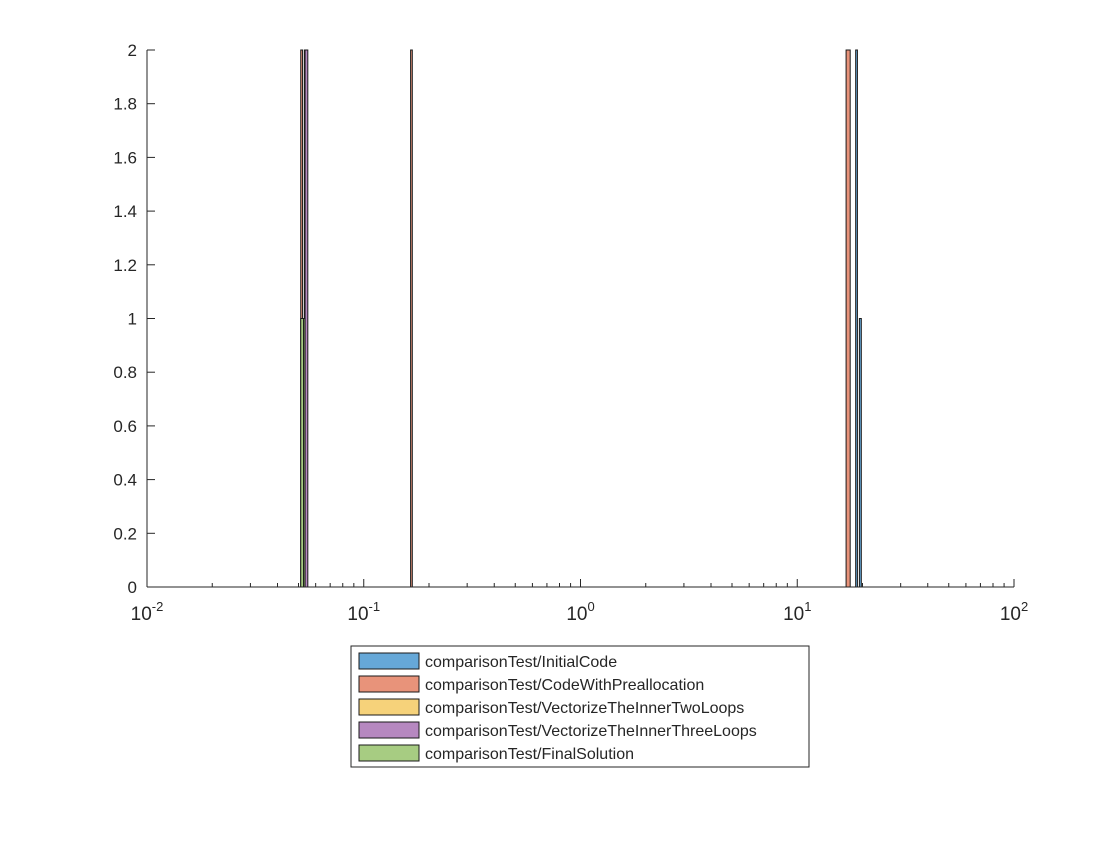 The image size is (1120, 845). What do you see at coordinates (125, 533) in the screenshot?
I see `y-tick-label: 0.2` at bounding box center [125, 533].